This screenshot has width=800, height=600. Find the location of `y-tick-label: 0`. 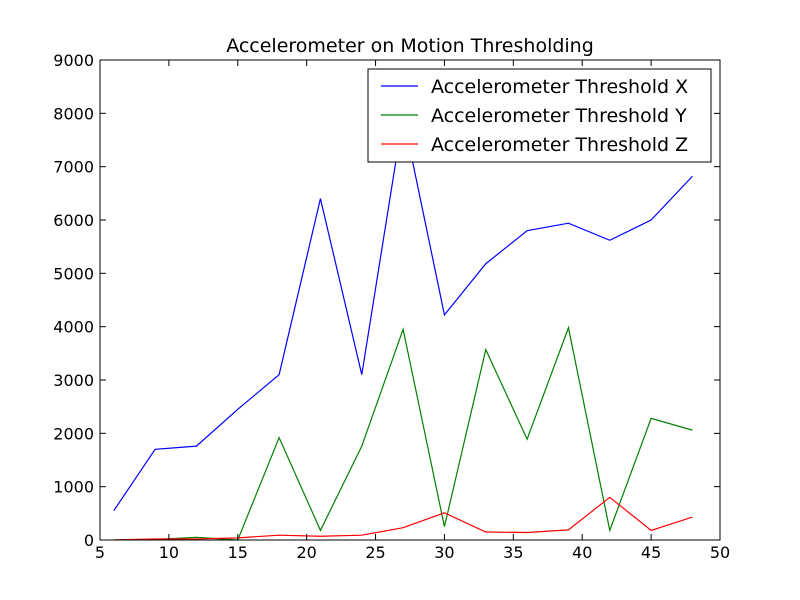

y-tick-label: 0 is located at coordinates (89, 540).